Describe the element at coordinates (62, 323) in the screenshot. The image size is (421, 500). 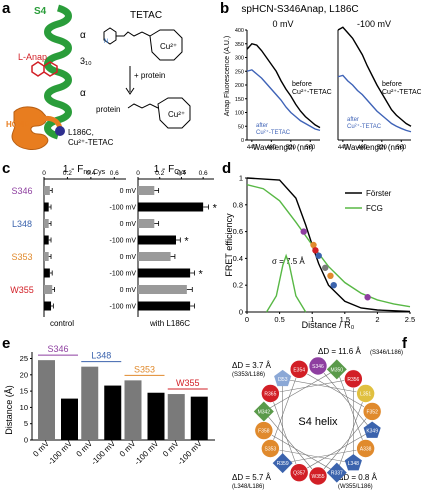
I see `panel-c-xlabel-left: control` at that location.